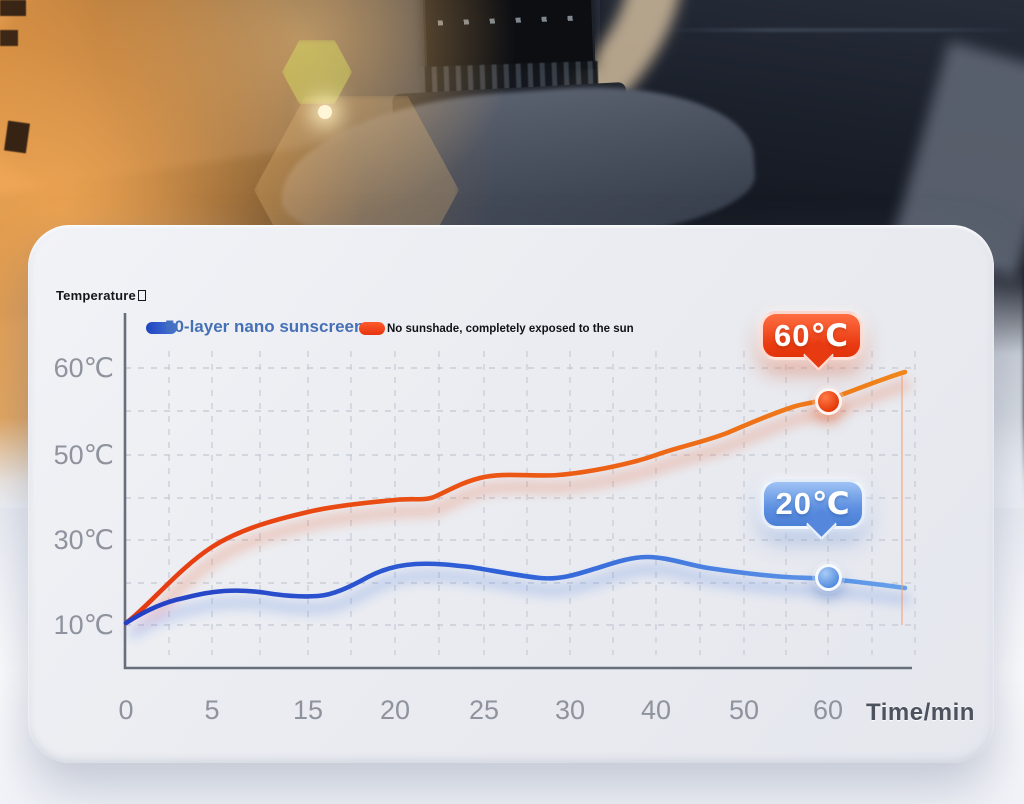  I want to click on callout-badge-60c: 60℃, so click(811, 335).